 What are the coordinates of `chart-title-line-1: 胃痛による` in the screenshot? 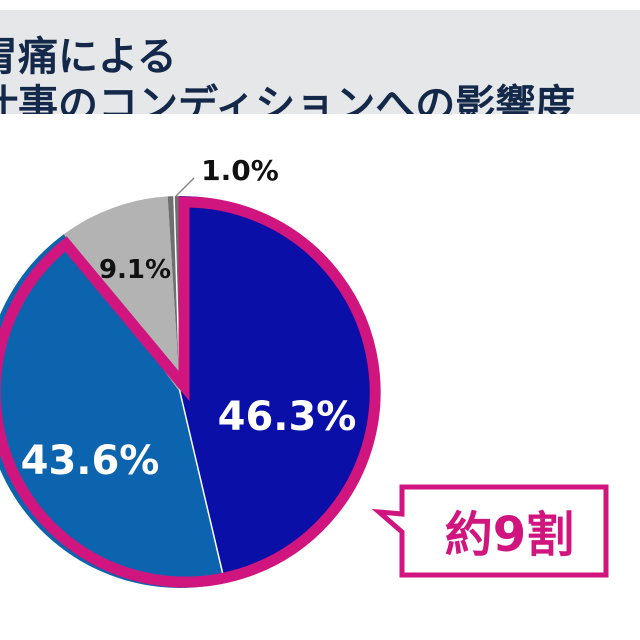 It's located at (88, 57).